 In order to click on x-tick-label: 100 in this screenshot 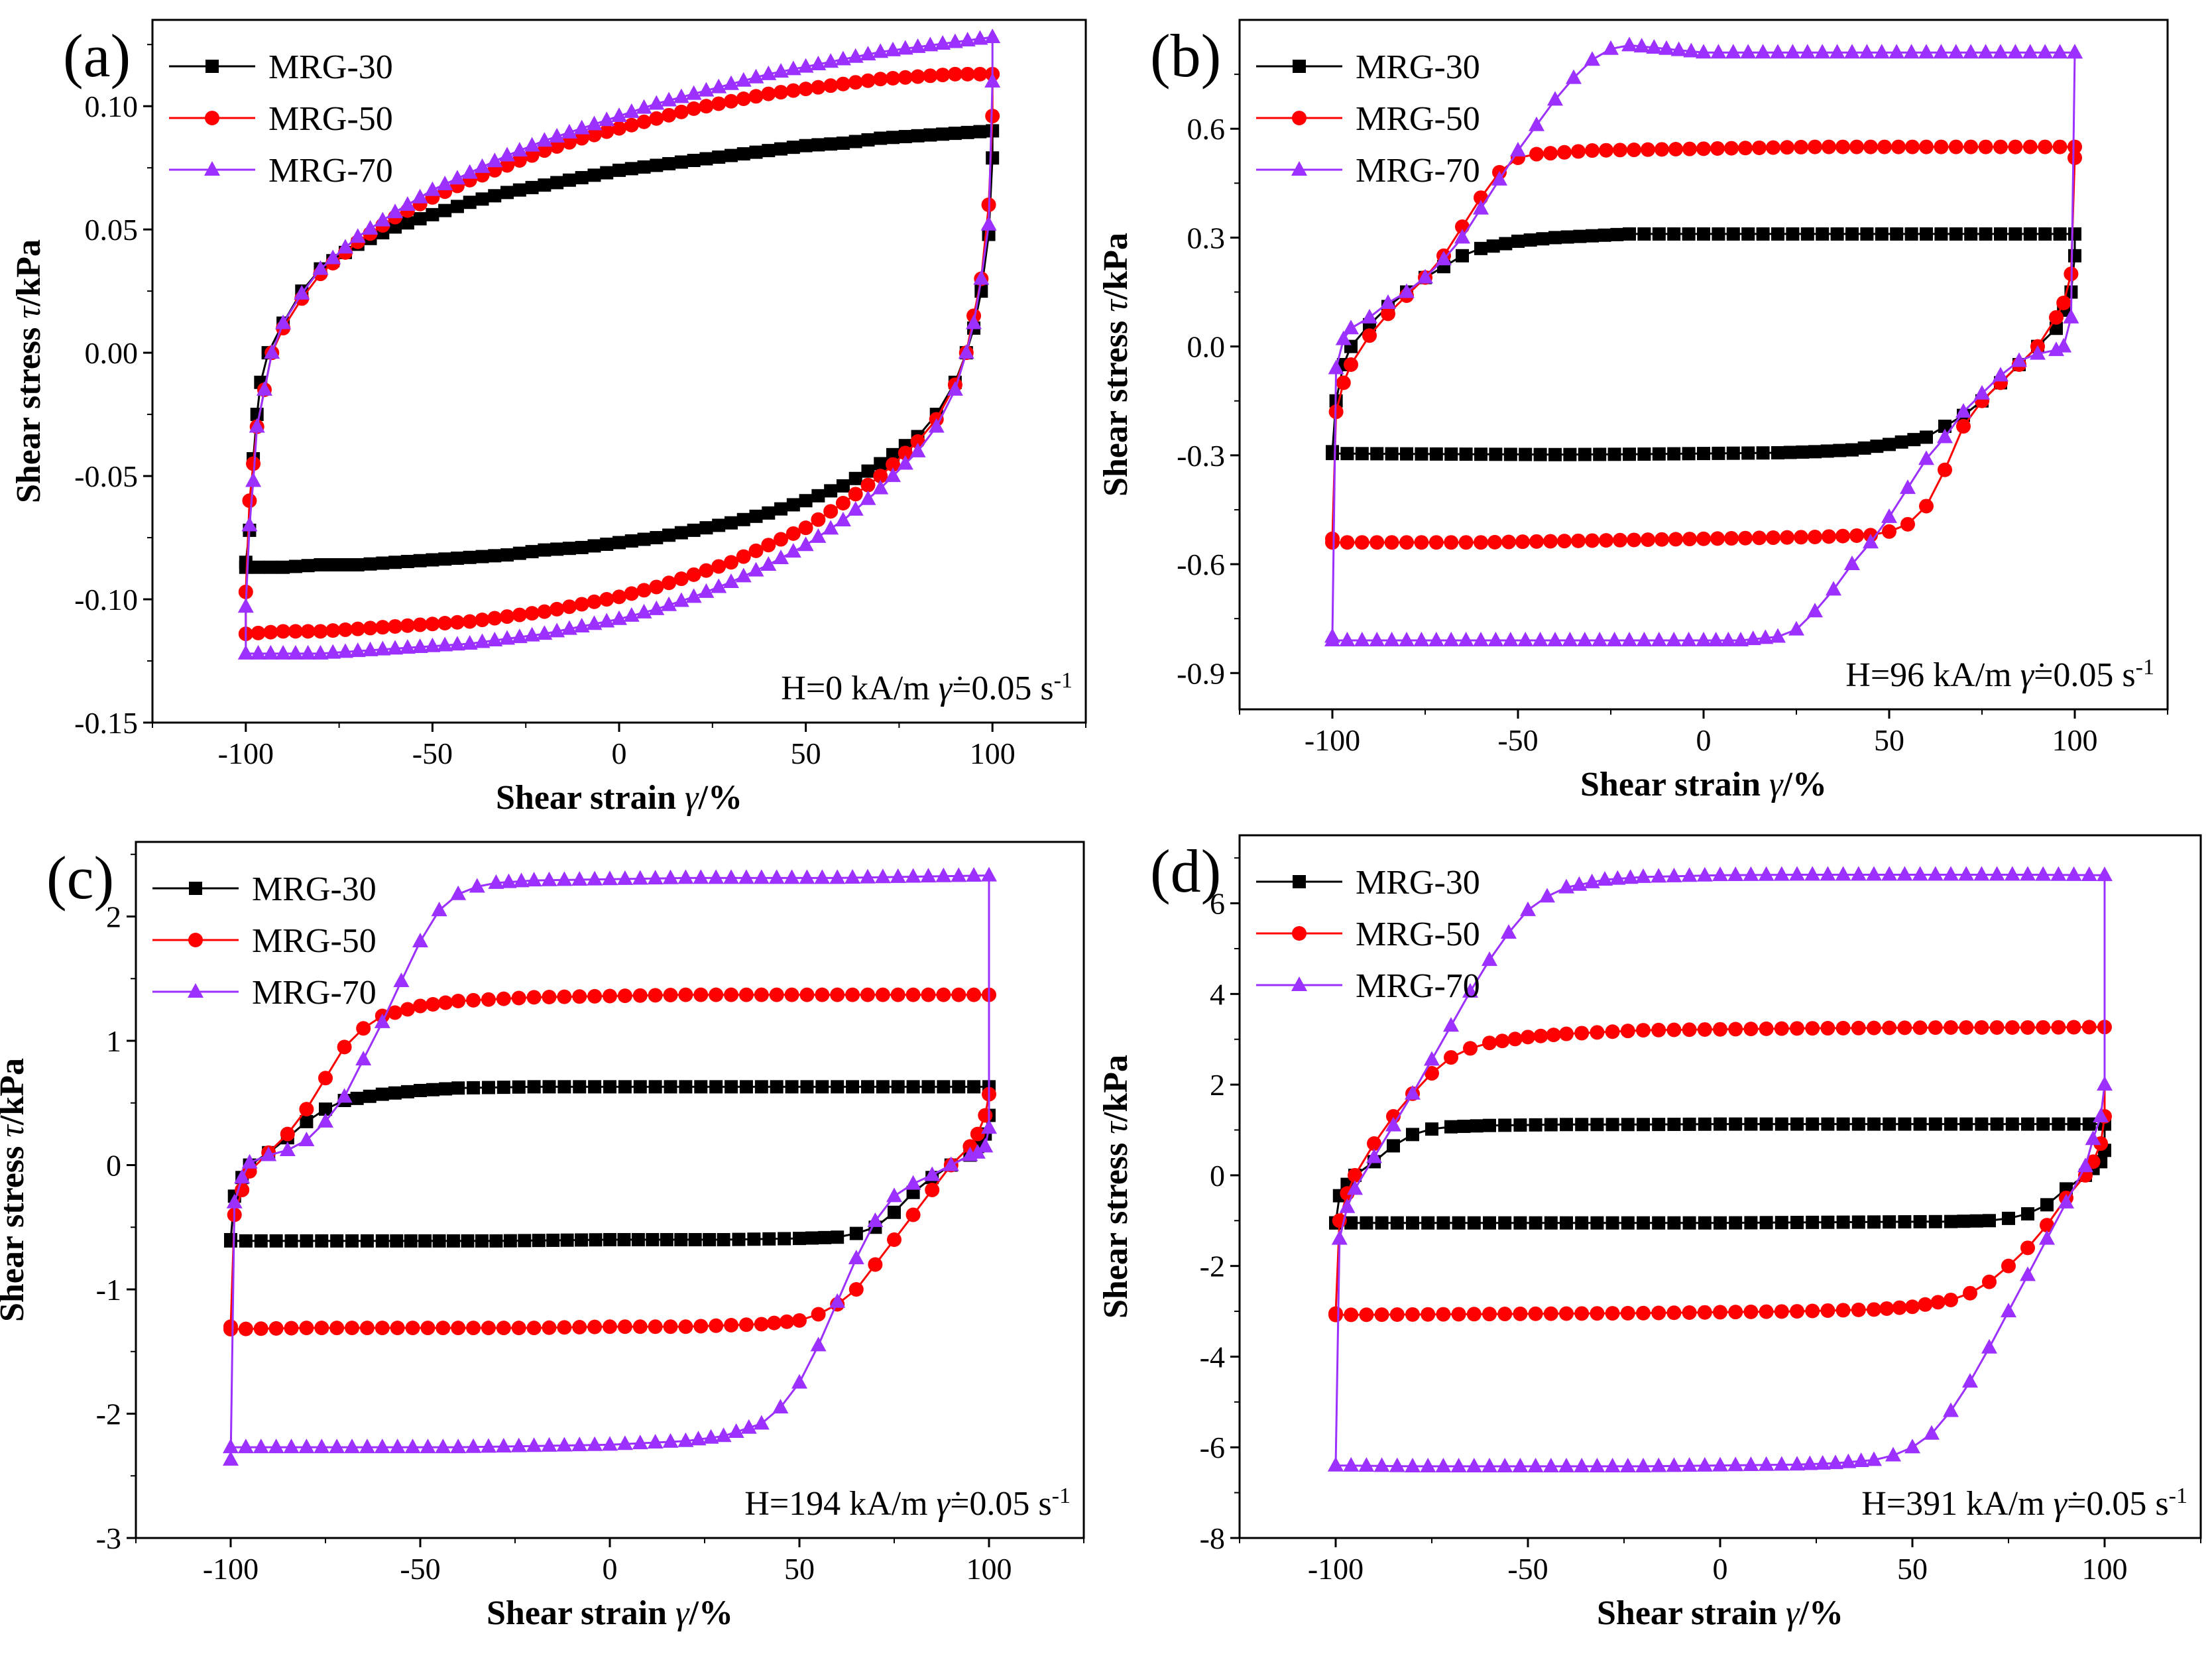, I will do `click(993, 754)`.